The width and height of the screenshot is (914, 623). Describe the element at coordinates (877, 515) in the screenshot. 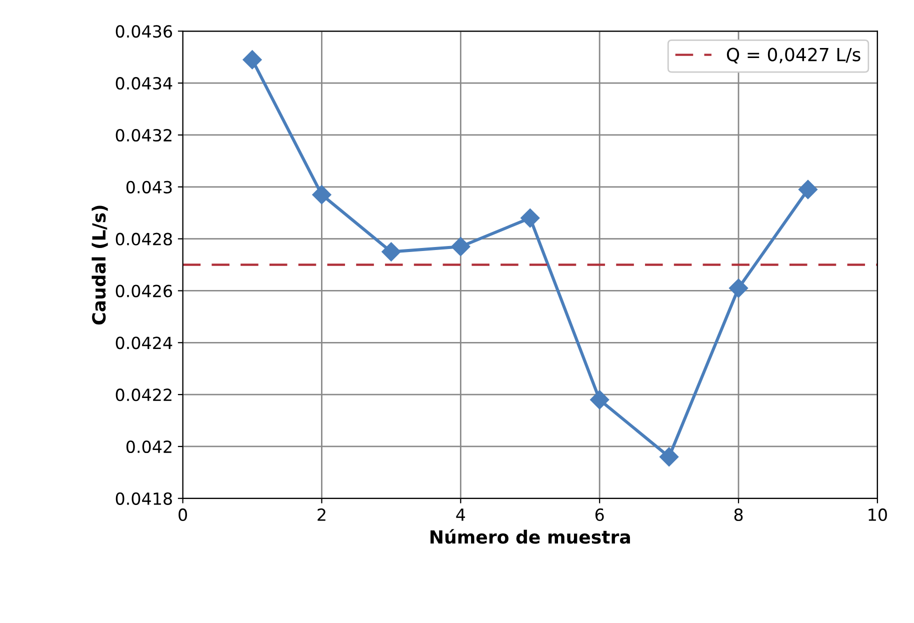

I see `x-tick-label: 10` at that location.